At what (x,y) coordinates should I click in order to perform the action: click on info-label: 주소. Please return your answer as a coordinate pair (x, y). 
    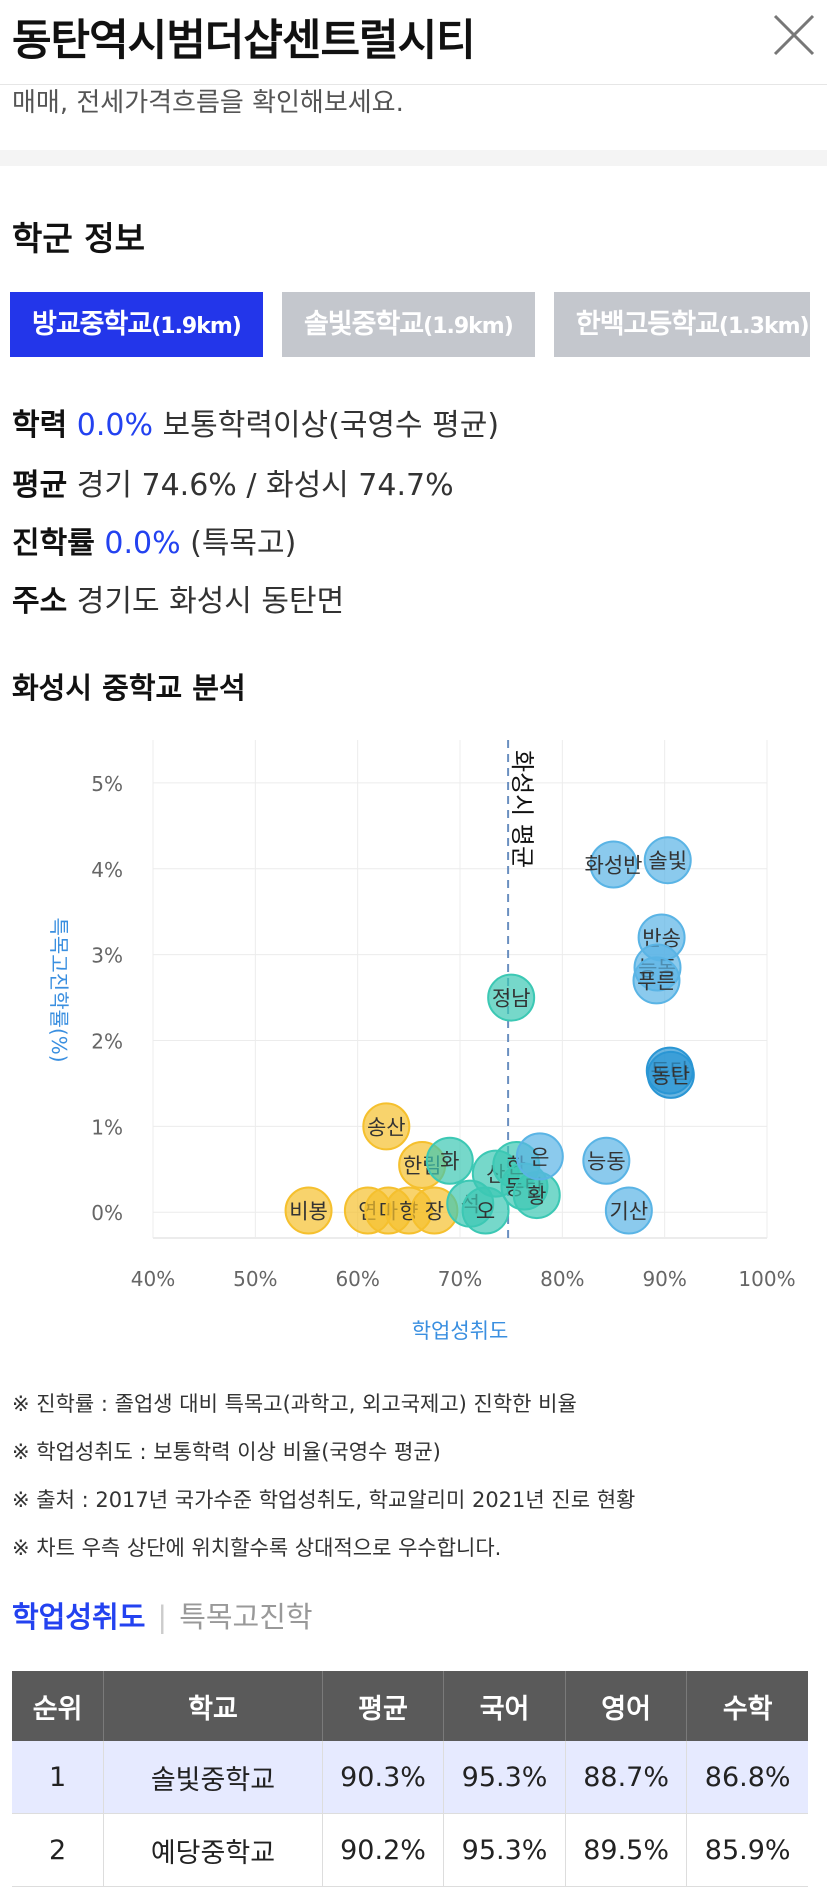
    Looking at the image, I should click on (40, 601).